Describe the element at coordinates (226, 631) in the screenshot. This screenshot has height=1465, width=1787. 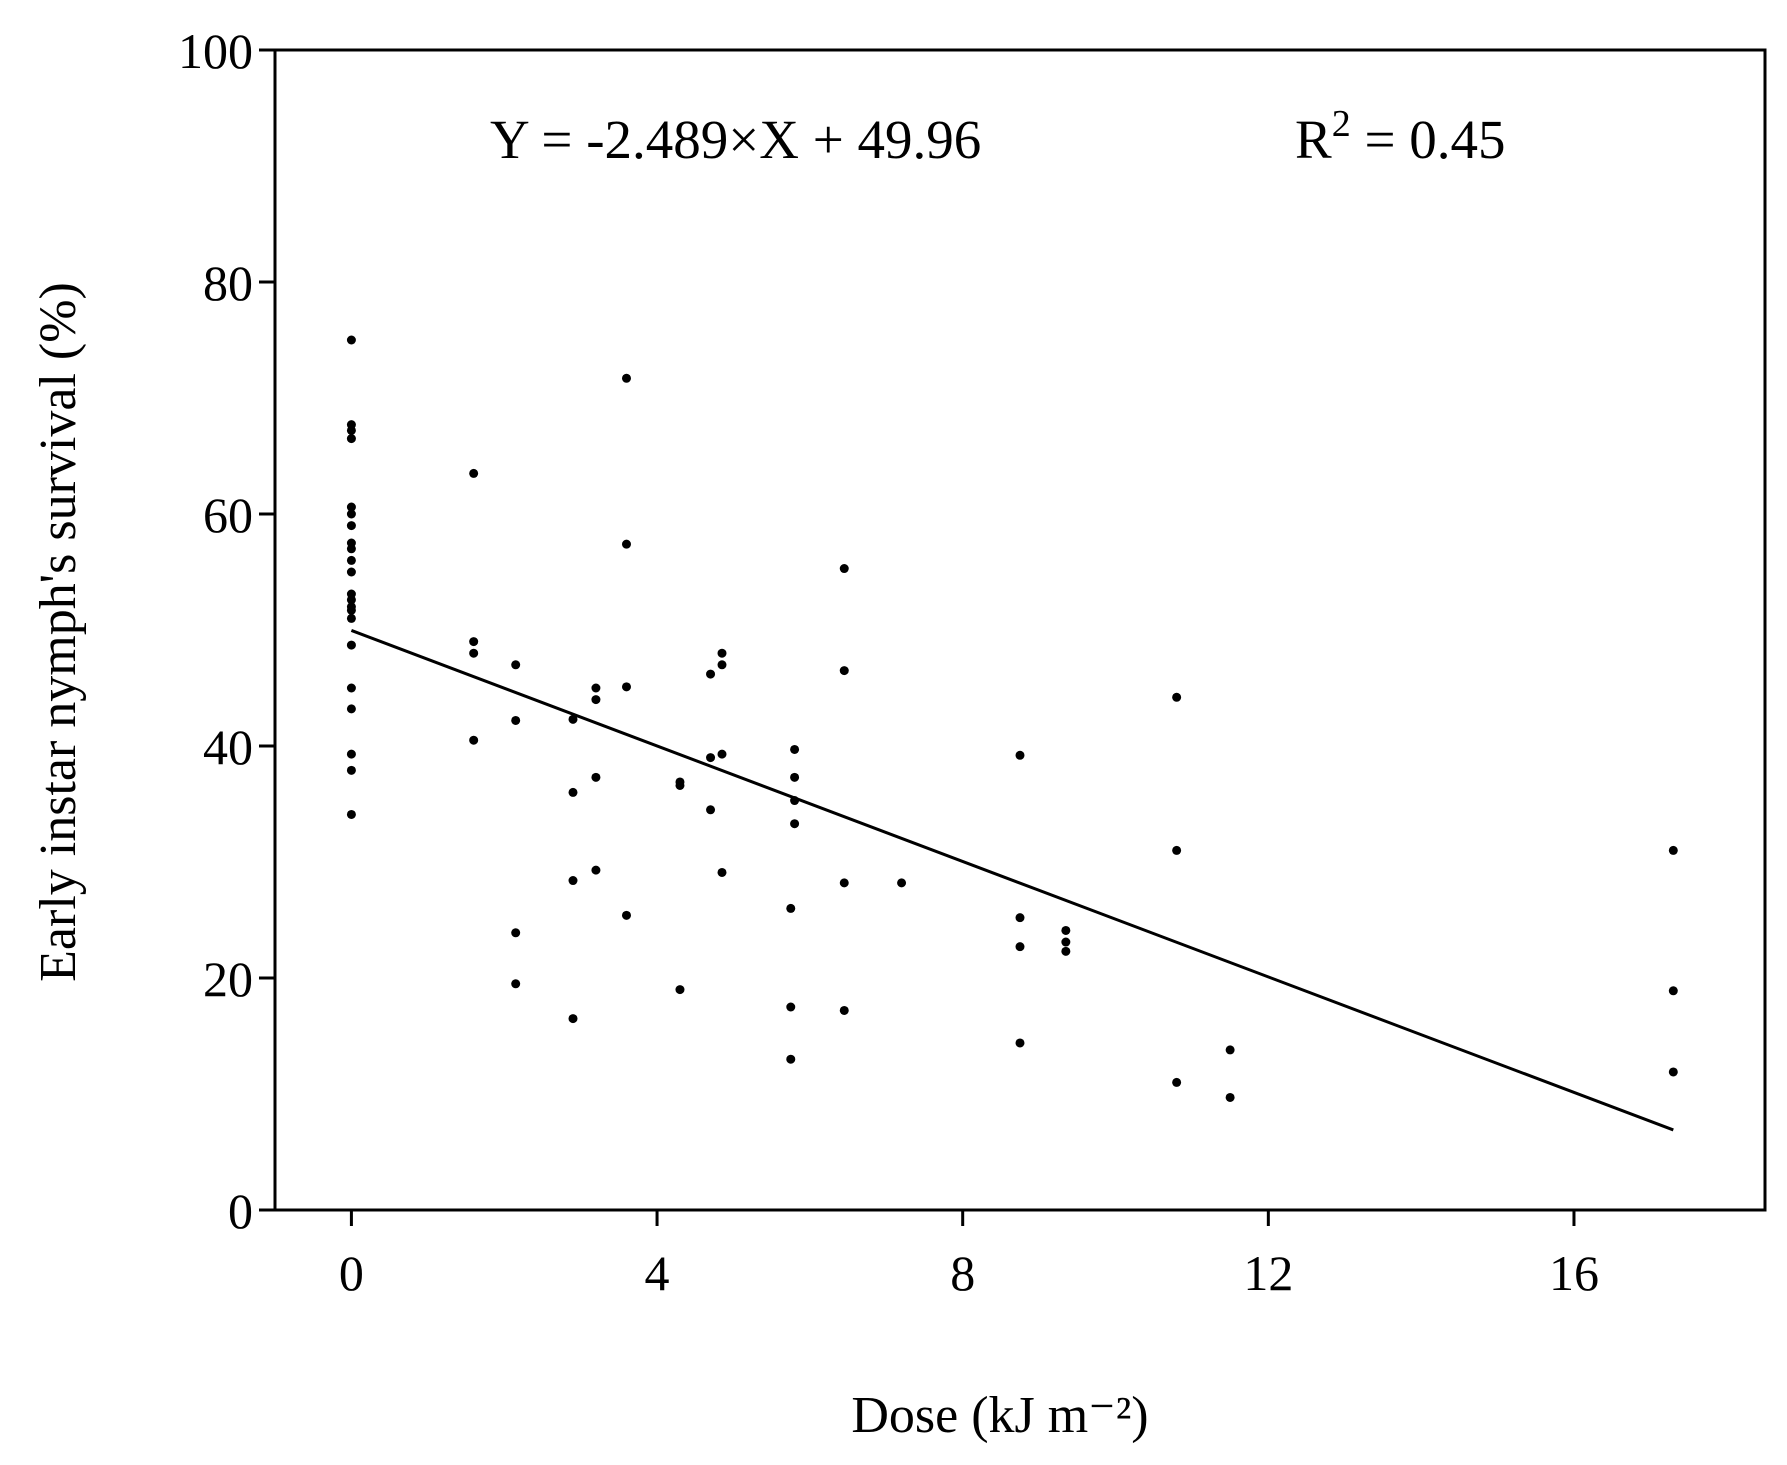
I see `y-axis: 0 20 40 60 80 100` at that location.